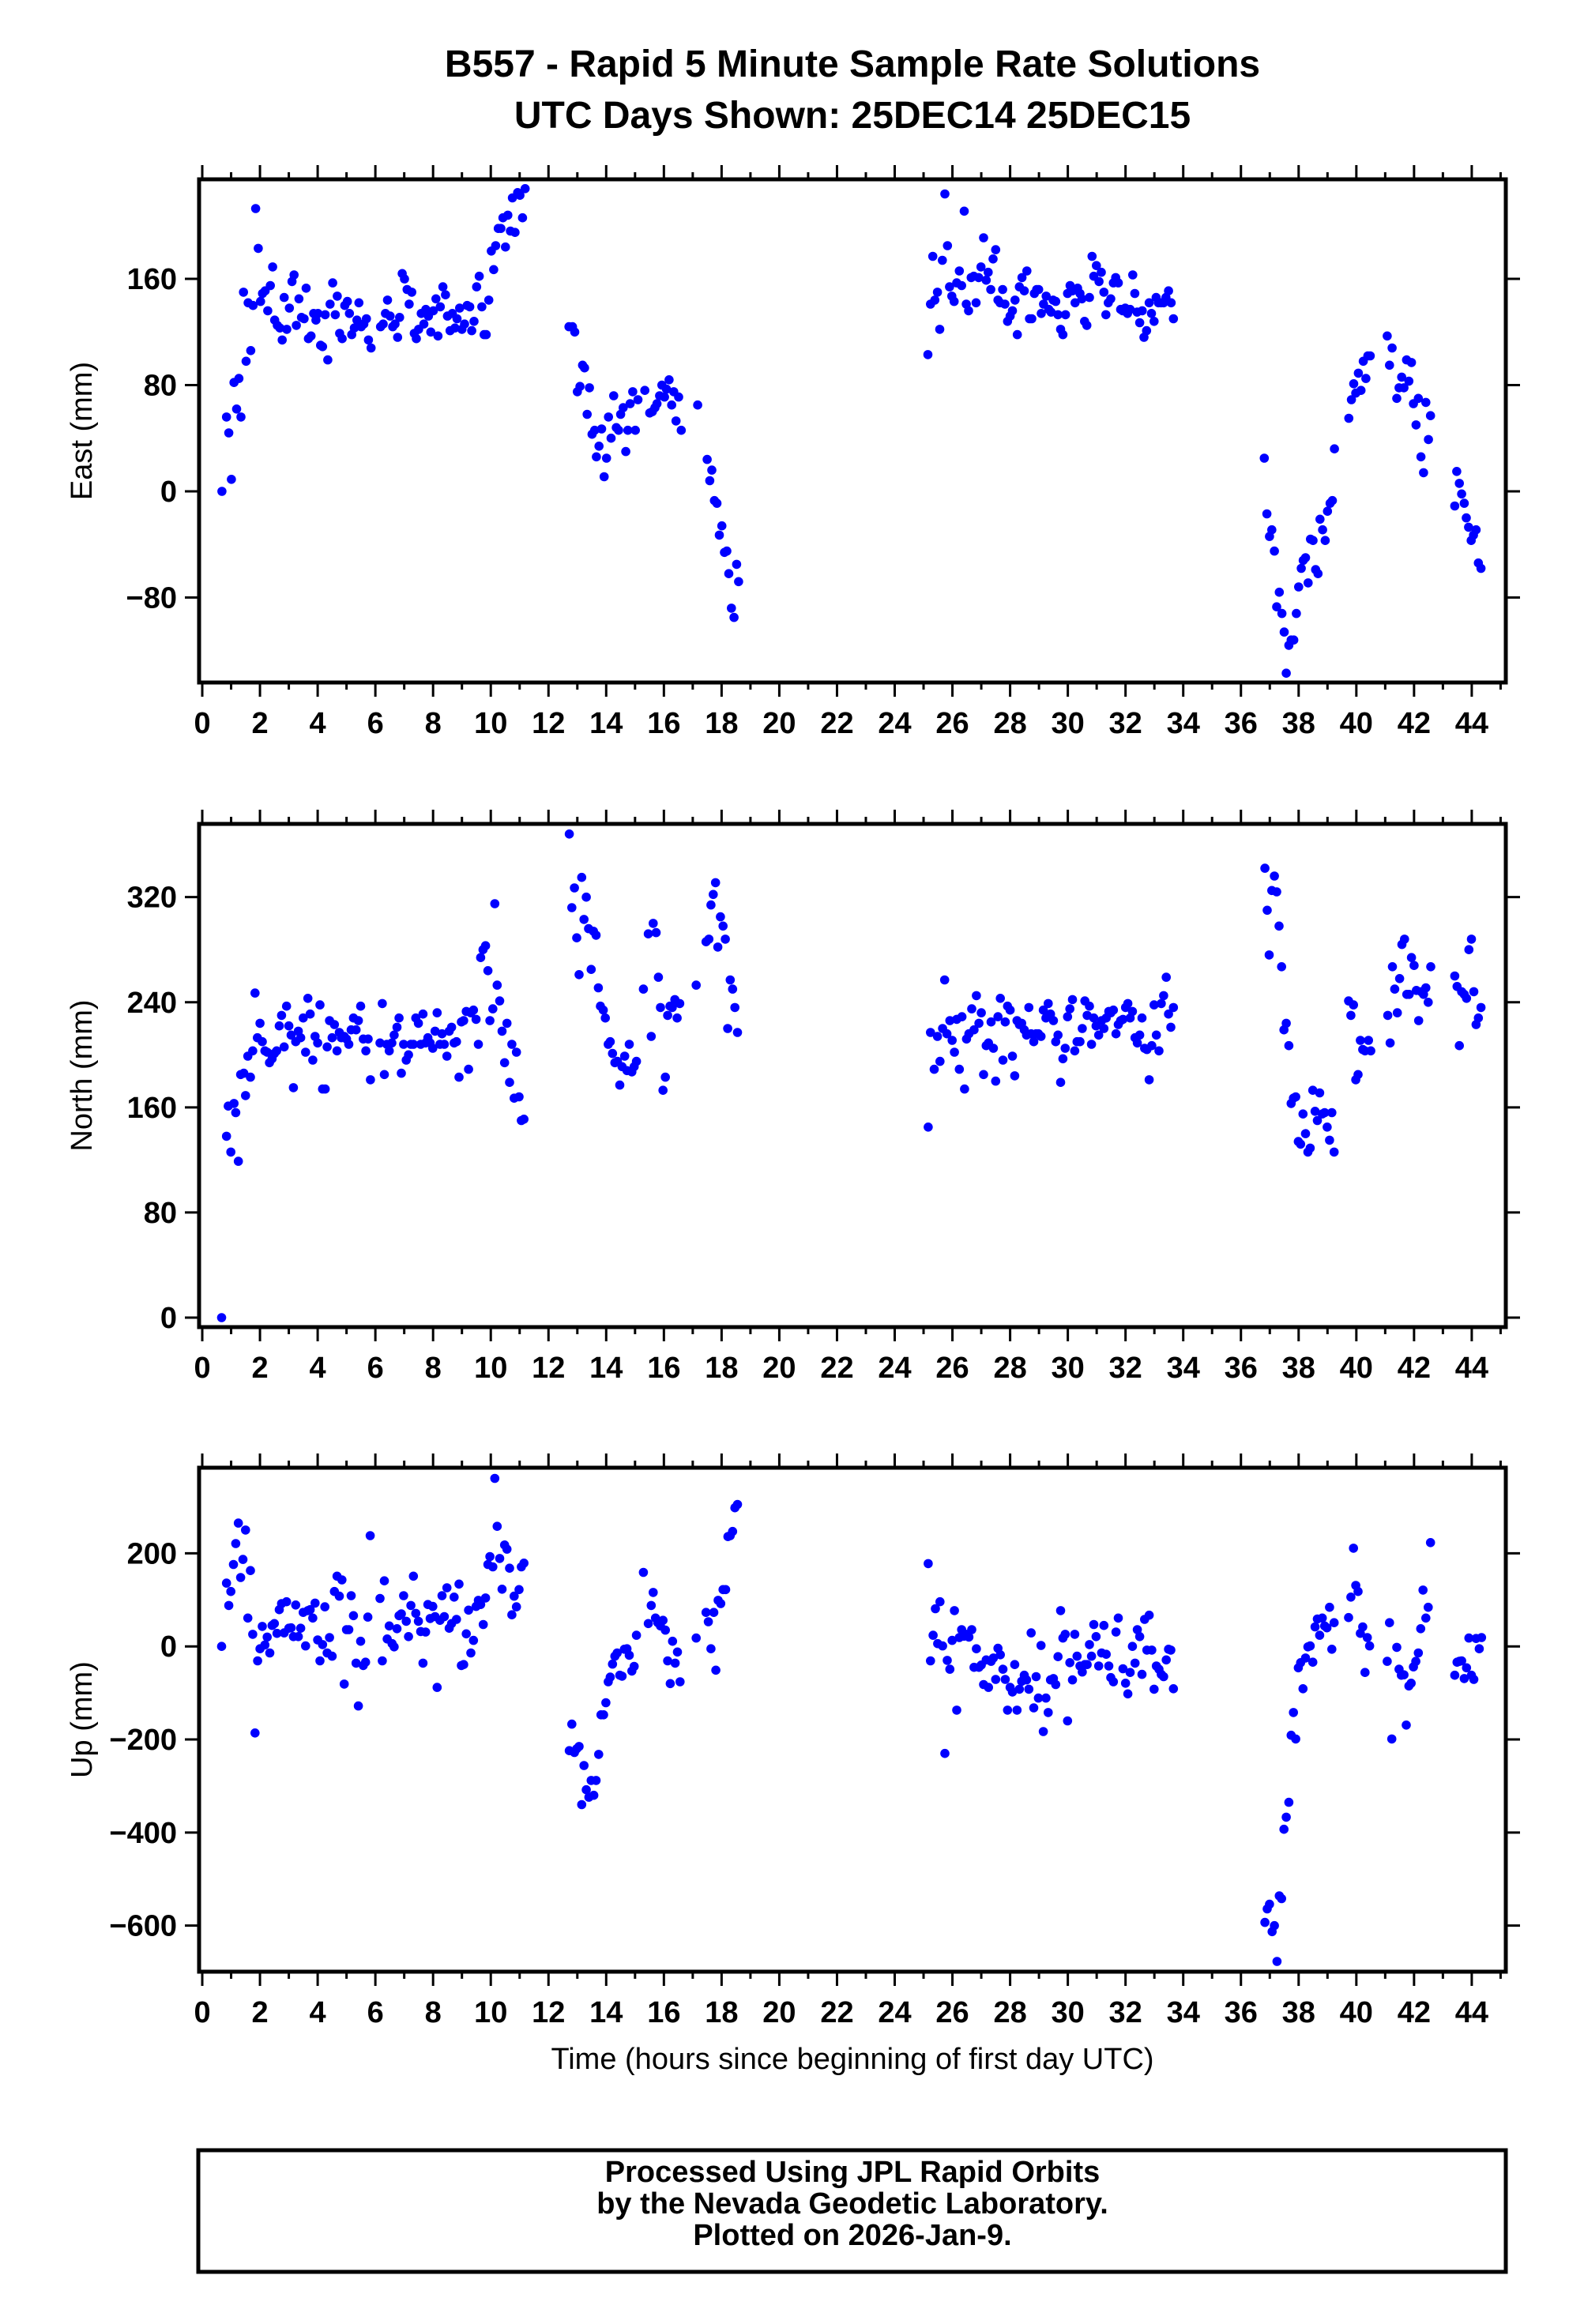 This screenshot has width=1569, height=2324. What do you see at coordinates (663, 2012) in the screenshot?
I see `x-tick-label: 16` at bounding box center [663, 2012].